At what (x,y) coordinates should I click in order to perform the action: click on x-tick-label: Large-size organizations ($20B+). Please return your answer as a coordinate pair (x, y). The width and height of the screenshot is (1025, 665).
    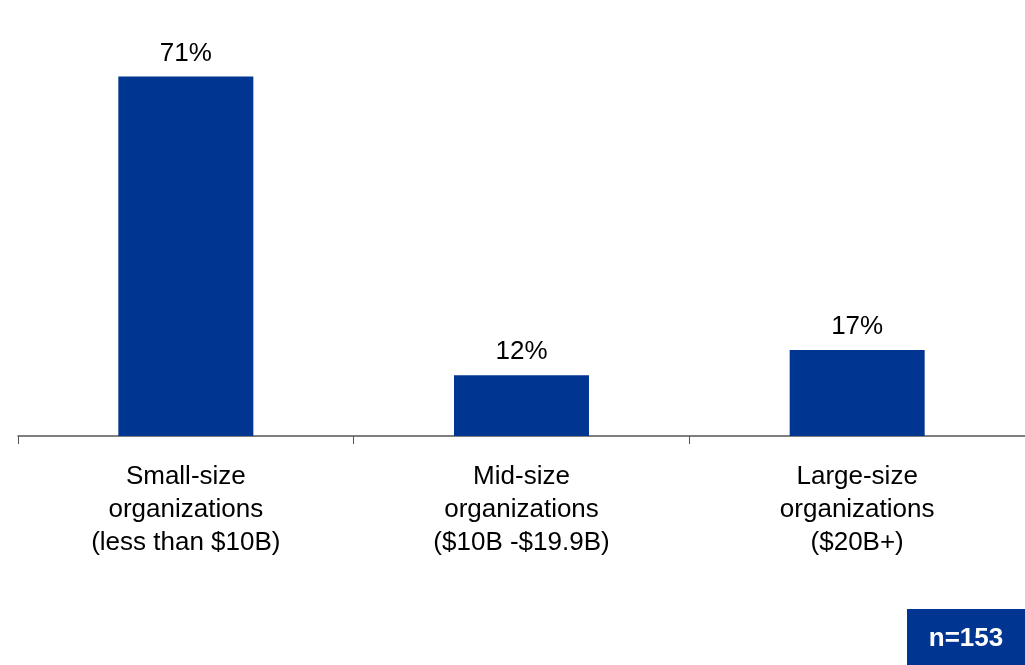
    Looking at the image, I should click on (857, 507).